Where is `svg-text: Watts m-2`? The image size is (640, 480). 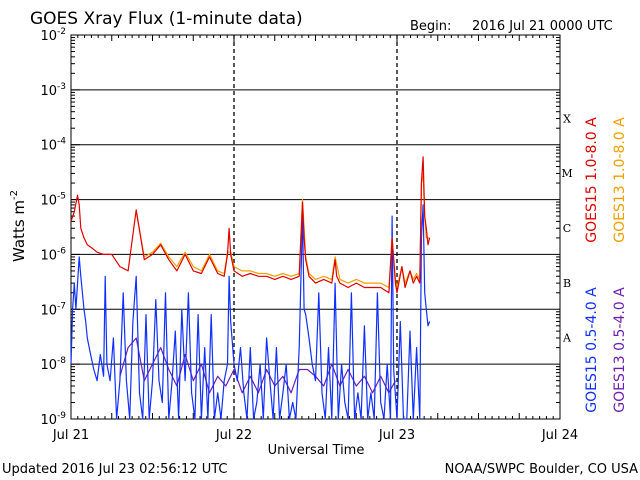
svg-text: Watts m-2 is located at coordinates (18, 226).